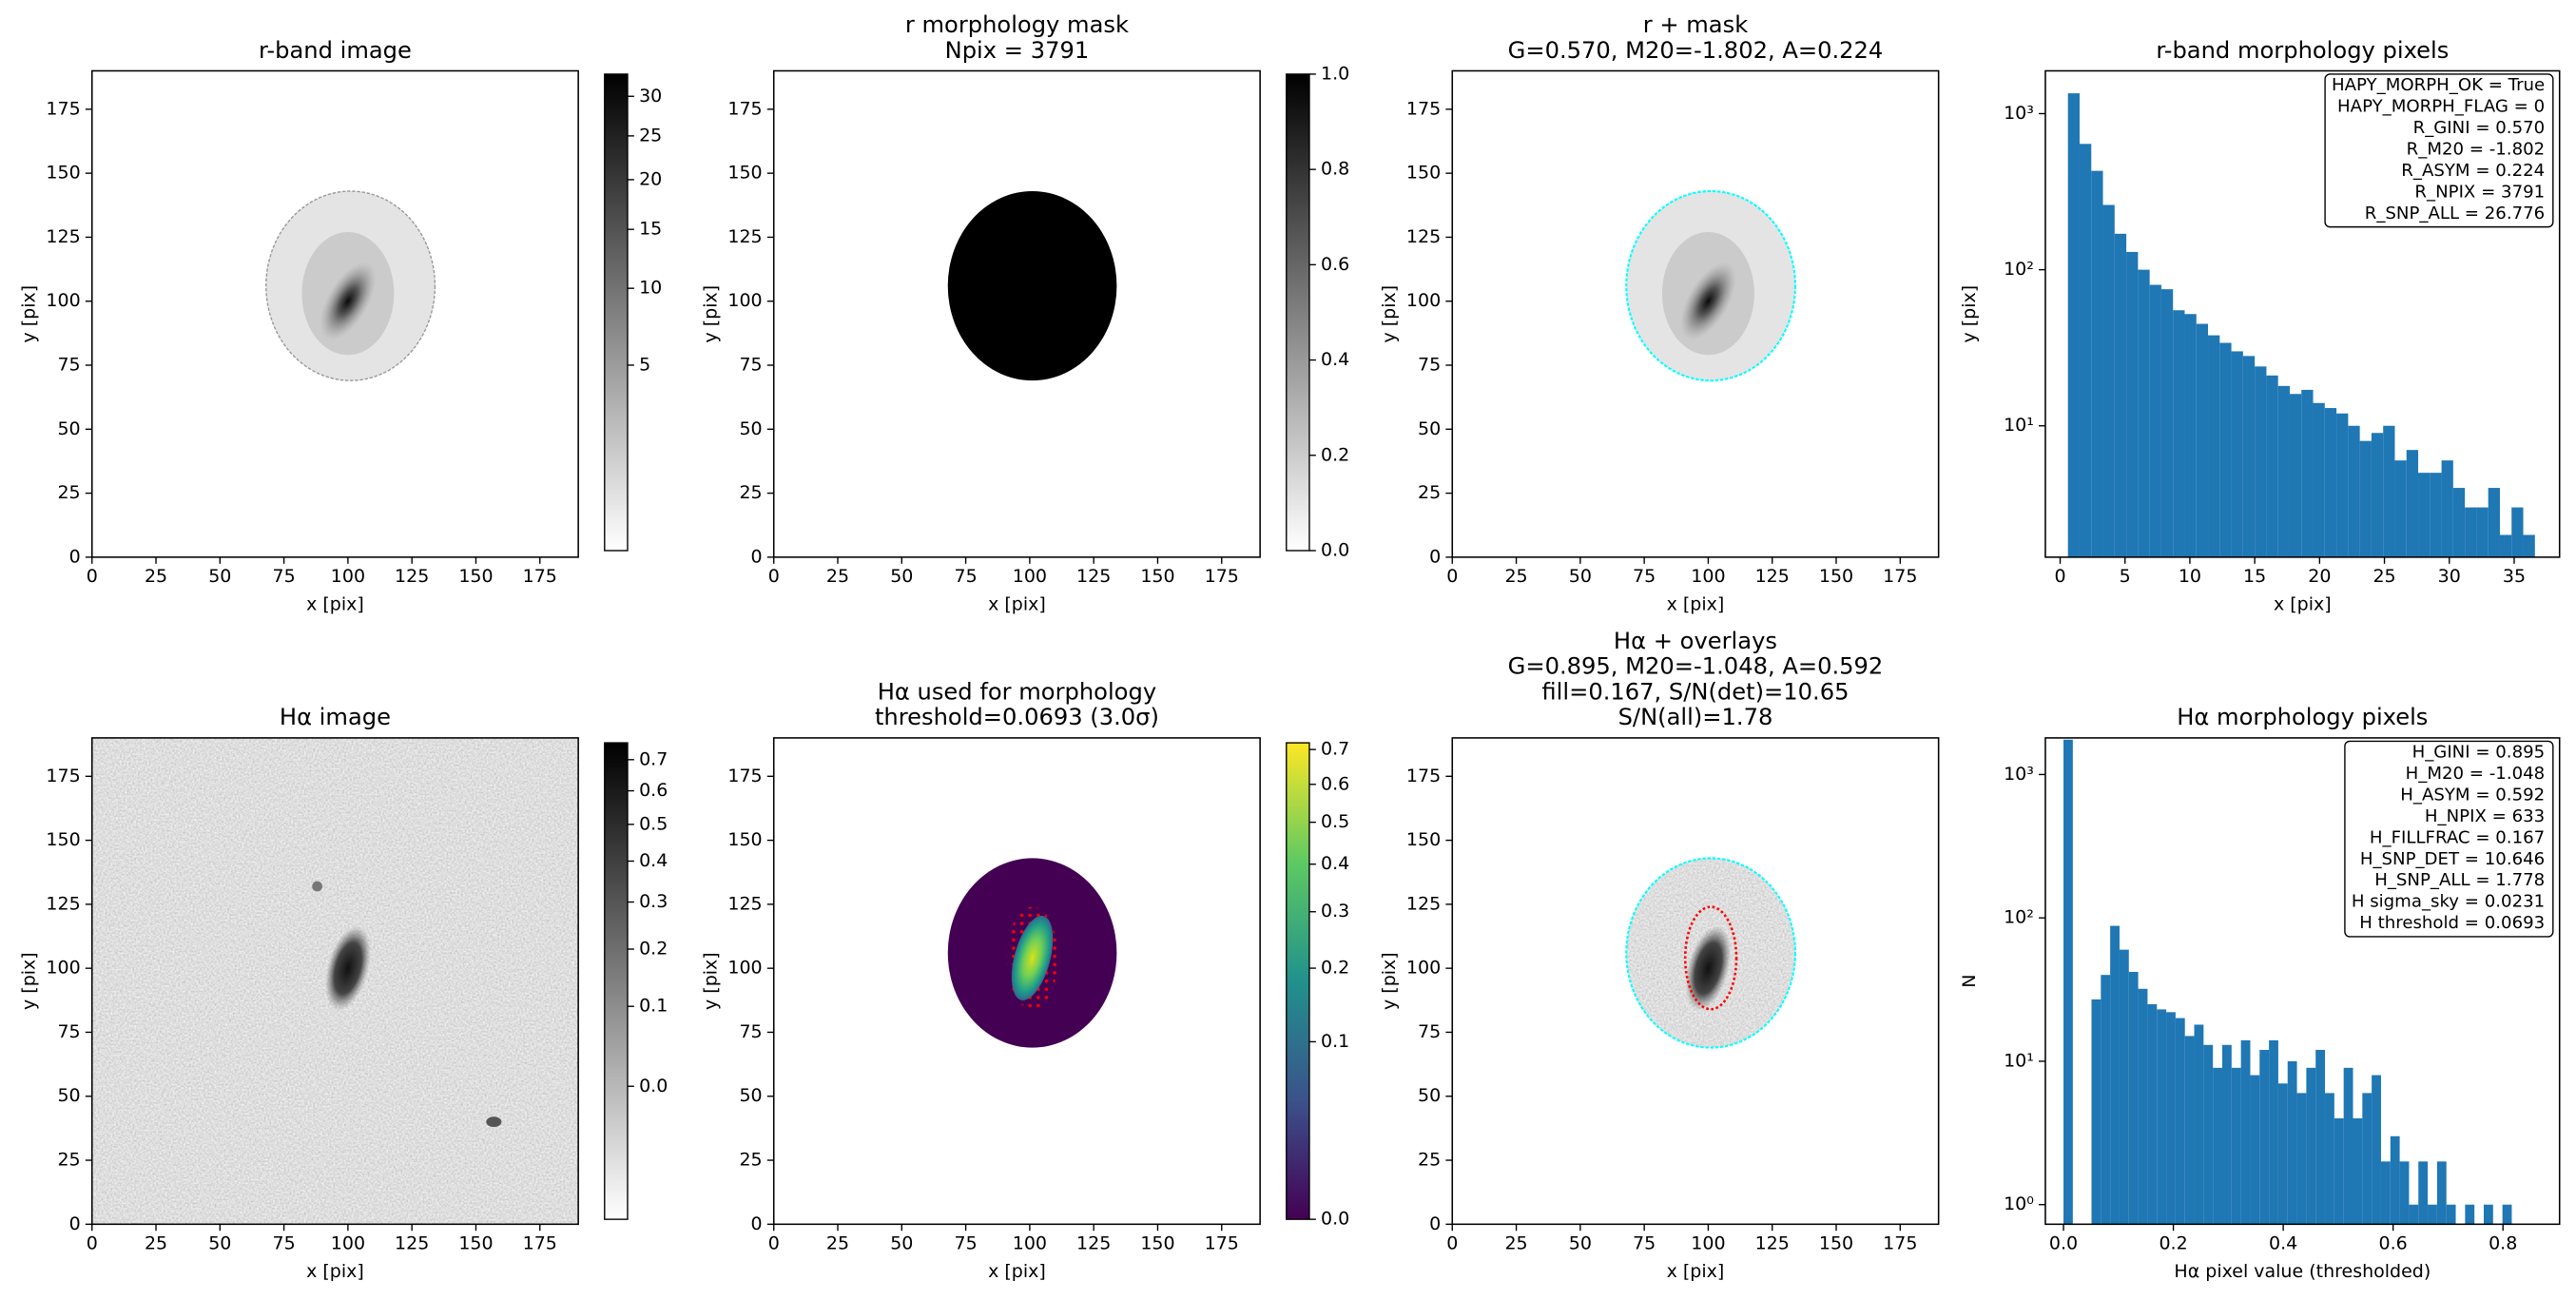 The height and width of the screenshot is (1300, 2576). Describe the element at coordinates (2063, 1243) in the screenshot. I see `x-tick-label: 0.0` at that location.